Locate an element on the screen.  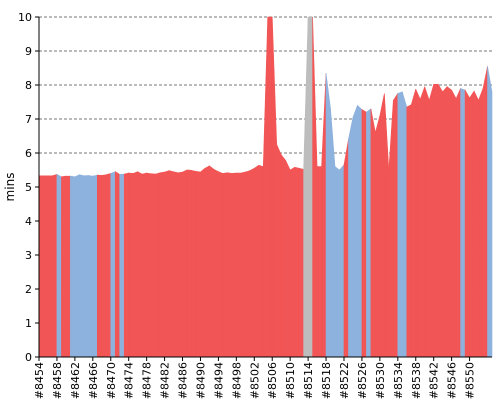
y-tick-label: 2 is located at coordinates (28, 289).